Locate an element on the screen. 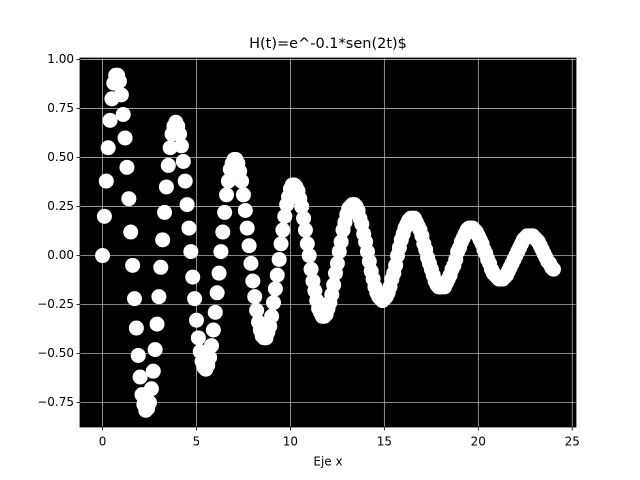  y-tick-label: −0.25 is located at coordinates (55, 304).